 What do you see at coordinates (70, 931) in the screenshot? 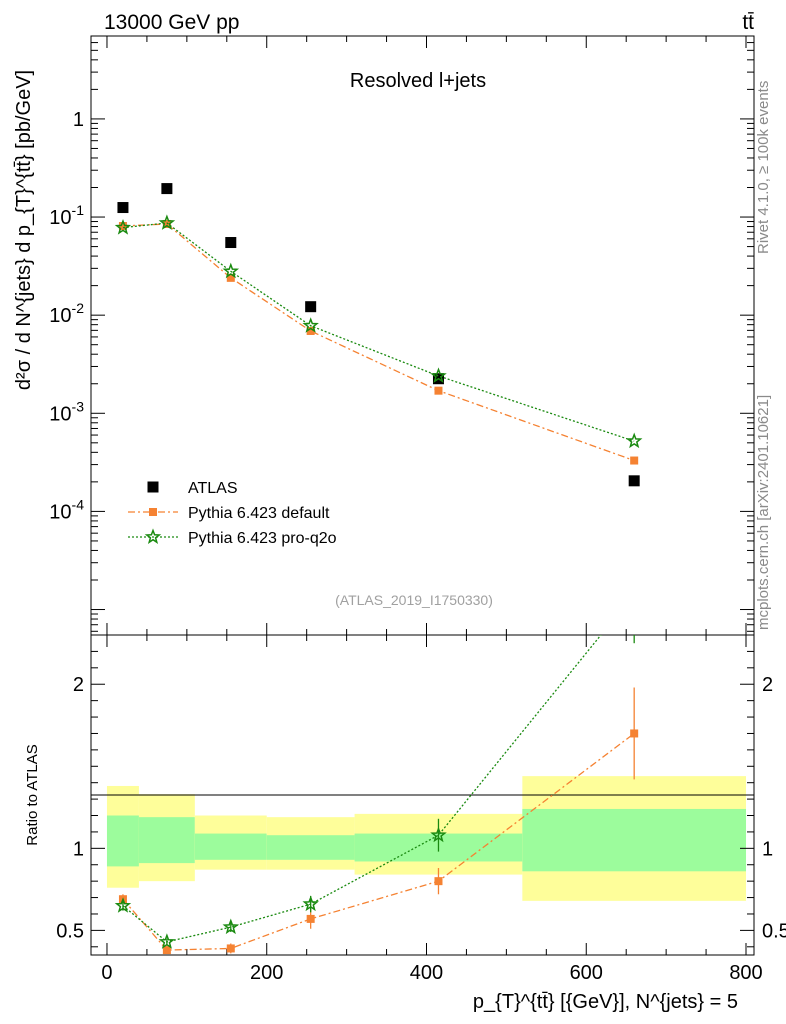
I see `y-tick-label-bottom-left: 0.5` at bounding box center [70, 931].